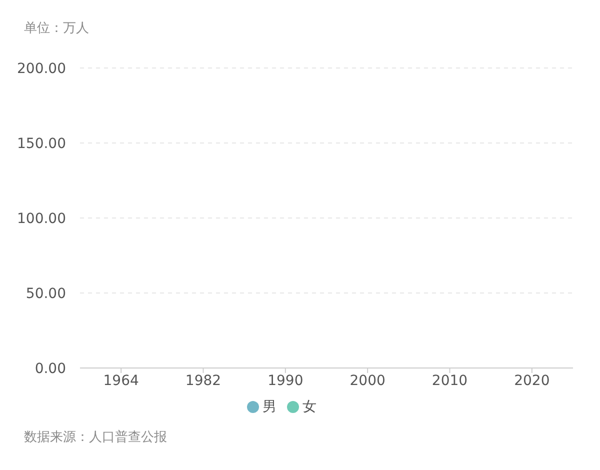 The height and width of the screenshot is (470, 600). I want to click on x-tick-label: 2000, so click(368, 380).